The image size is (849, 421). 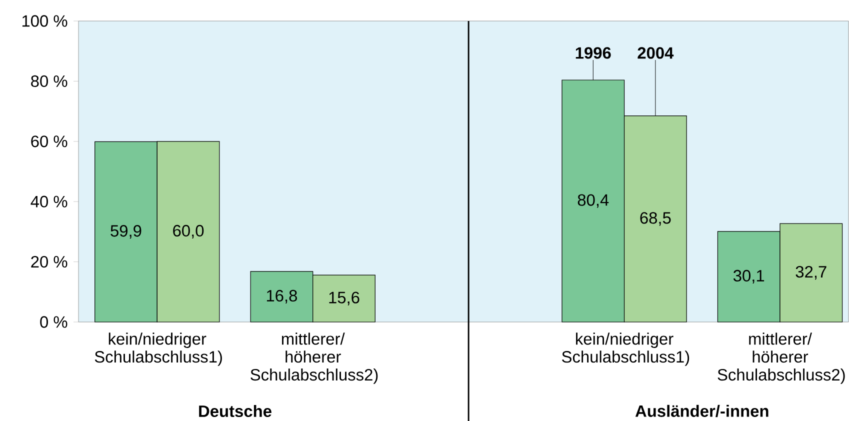 What do you see at coordinates (49, 202) in the screenshot?
I see `y-tick-label: 40 %` at bounding box center [49, 202].